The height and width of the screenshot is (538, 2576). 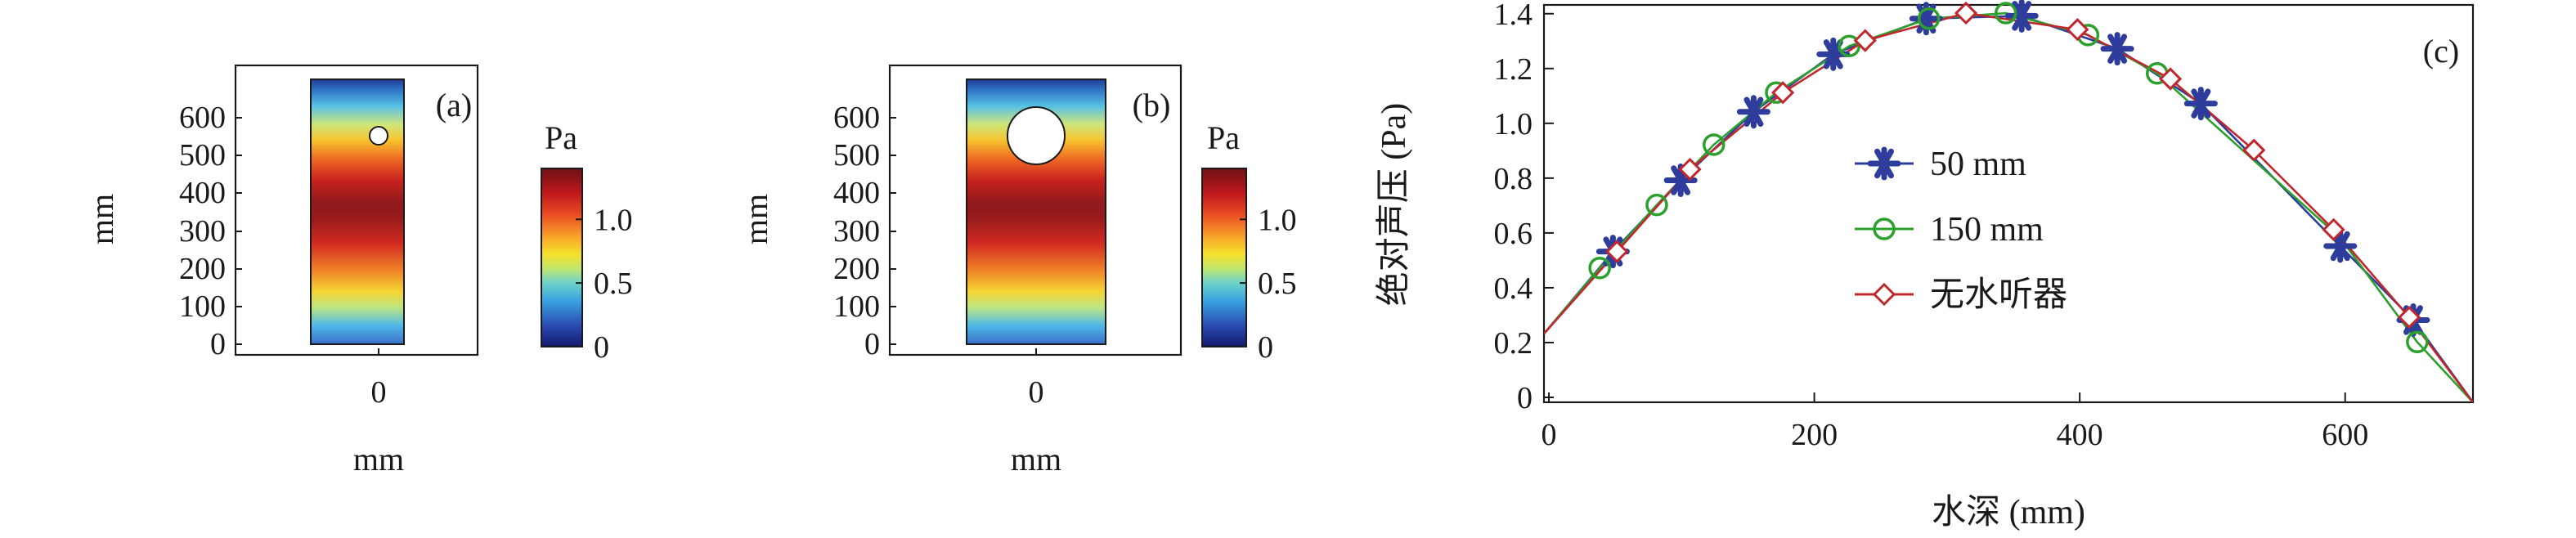 I want to click on panel-a-pressure-field, so click(x=357, y=211).